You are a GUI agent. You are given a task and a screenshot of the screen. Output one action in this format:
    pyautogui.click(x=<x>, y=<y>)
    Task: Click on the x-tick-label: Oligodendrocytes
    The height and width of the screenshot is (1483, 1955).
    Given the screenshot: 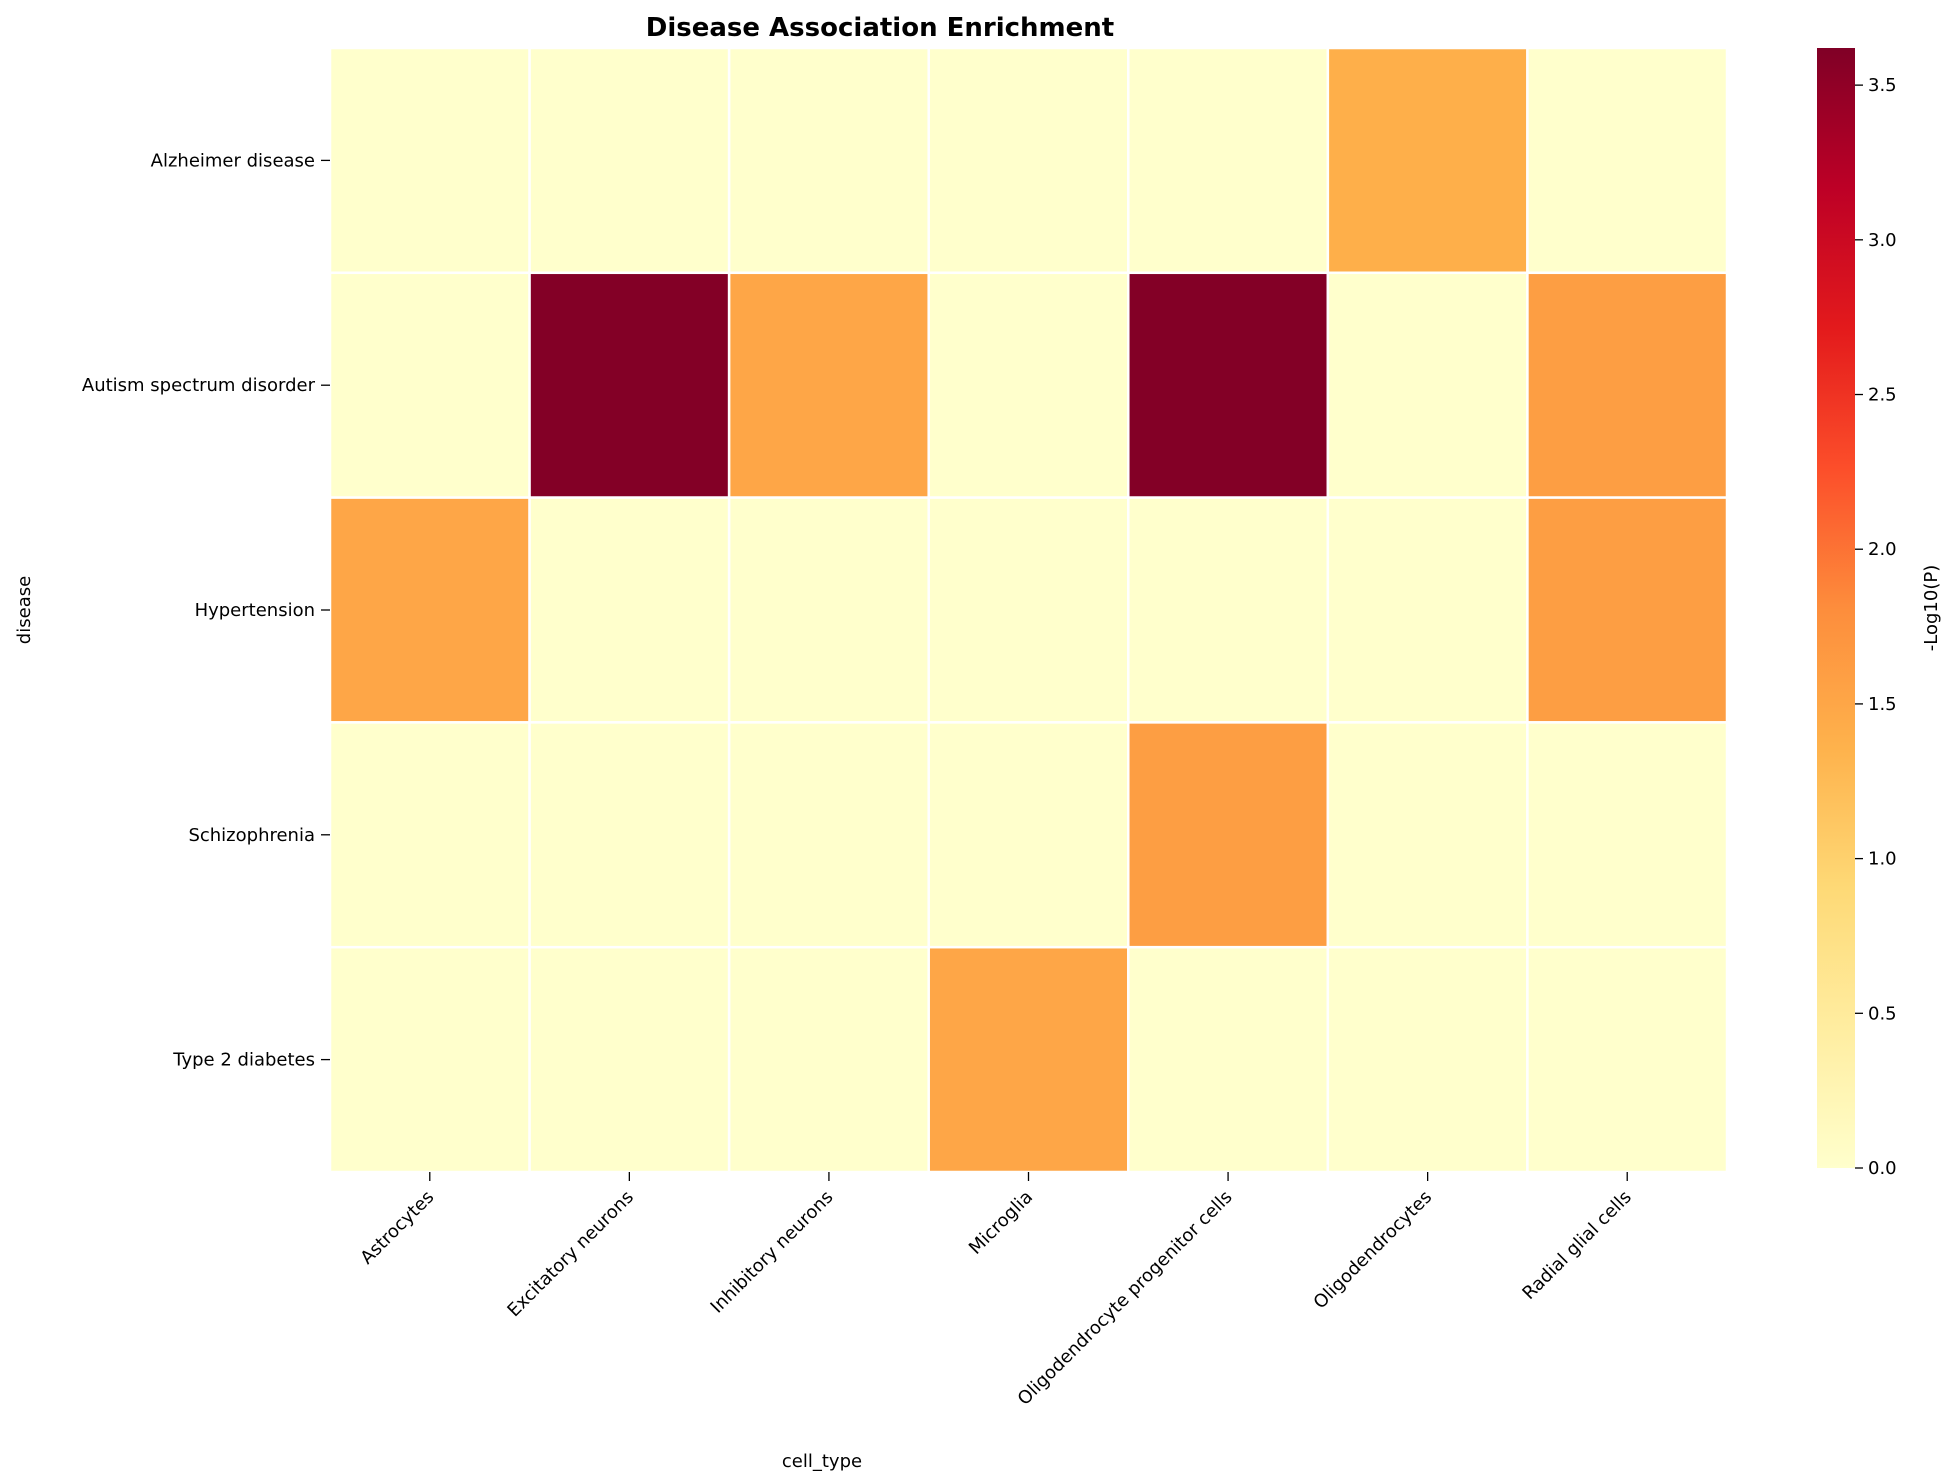 What is the action you would take?
    pyautogui.click(x=1373, y=1250)
    